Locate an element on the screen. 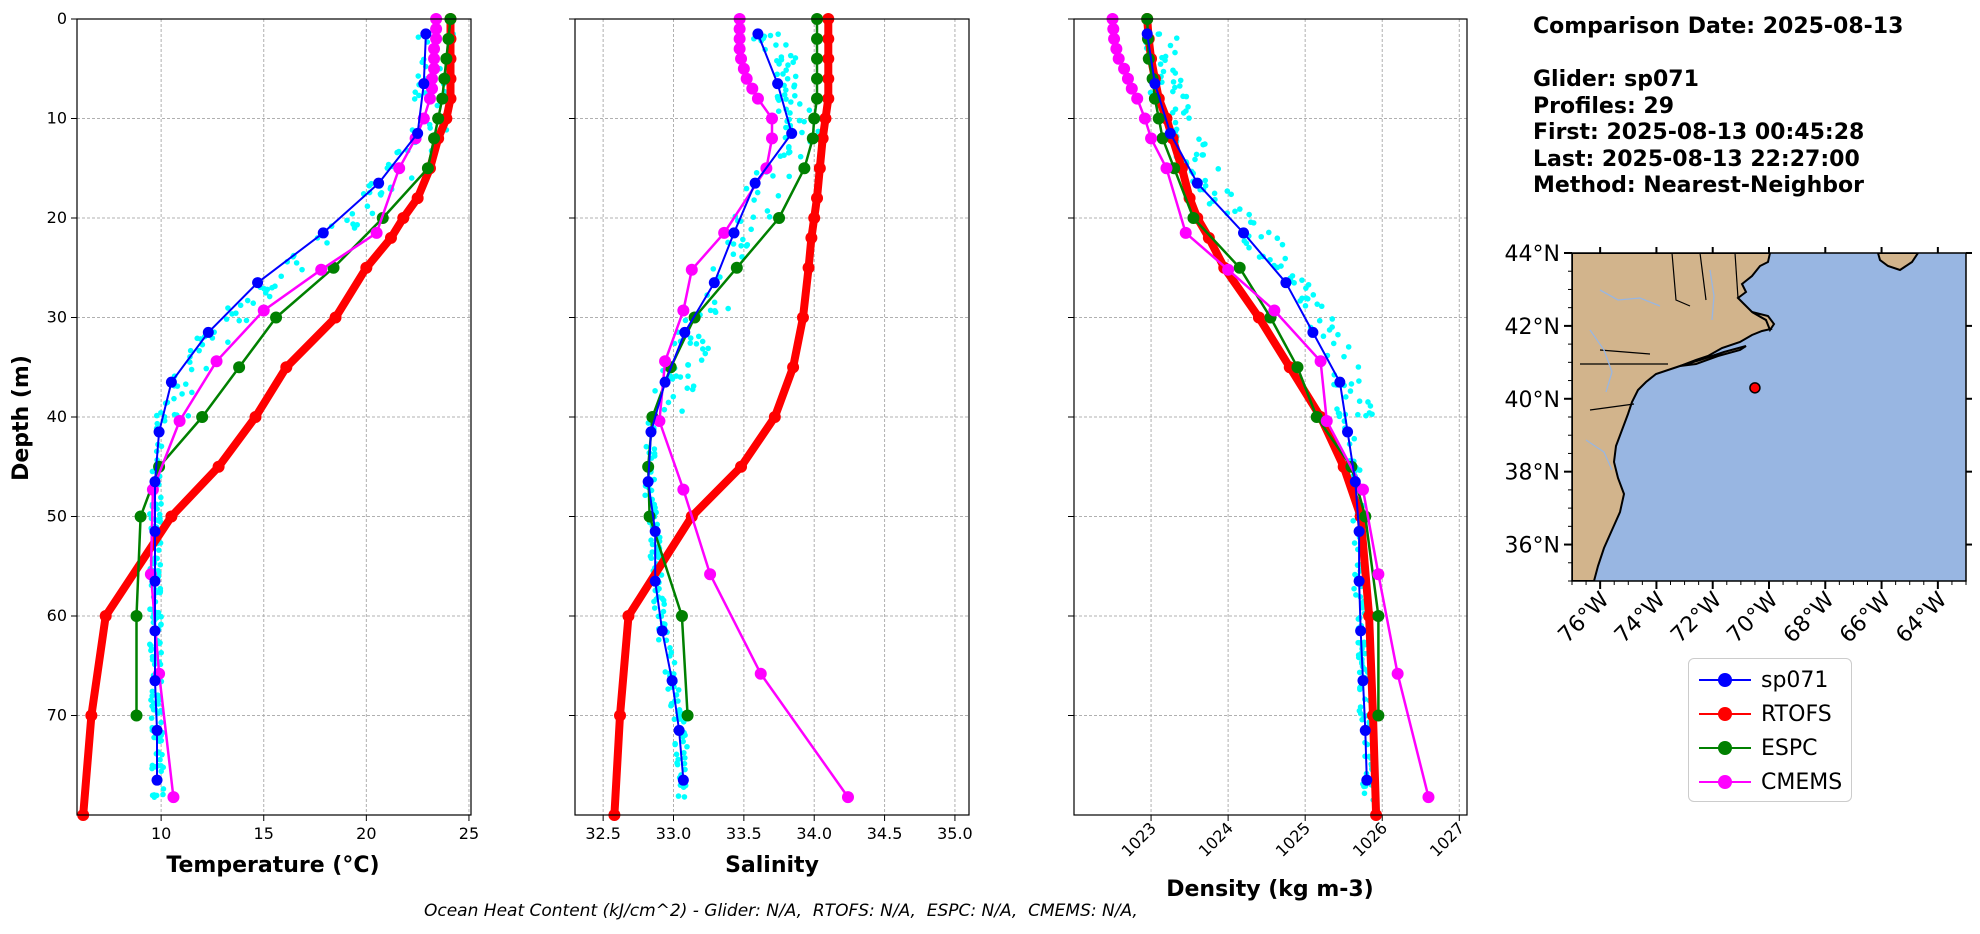  x-tick-label: 15 is located at coordinates (264, 833).